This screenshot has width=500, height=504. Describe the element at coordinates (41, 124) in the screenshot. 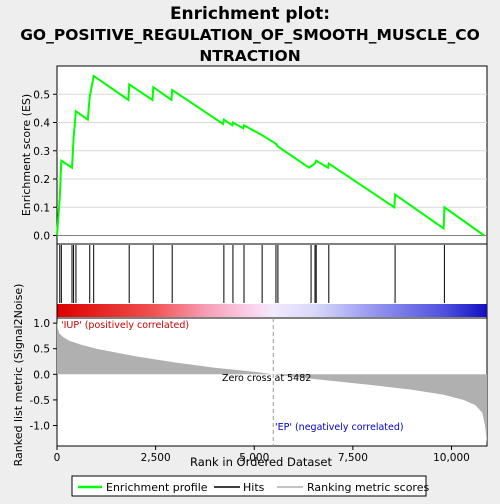

I see `es-y-tick-label: 0.4` at that location.